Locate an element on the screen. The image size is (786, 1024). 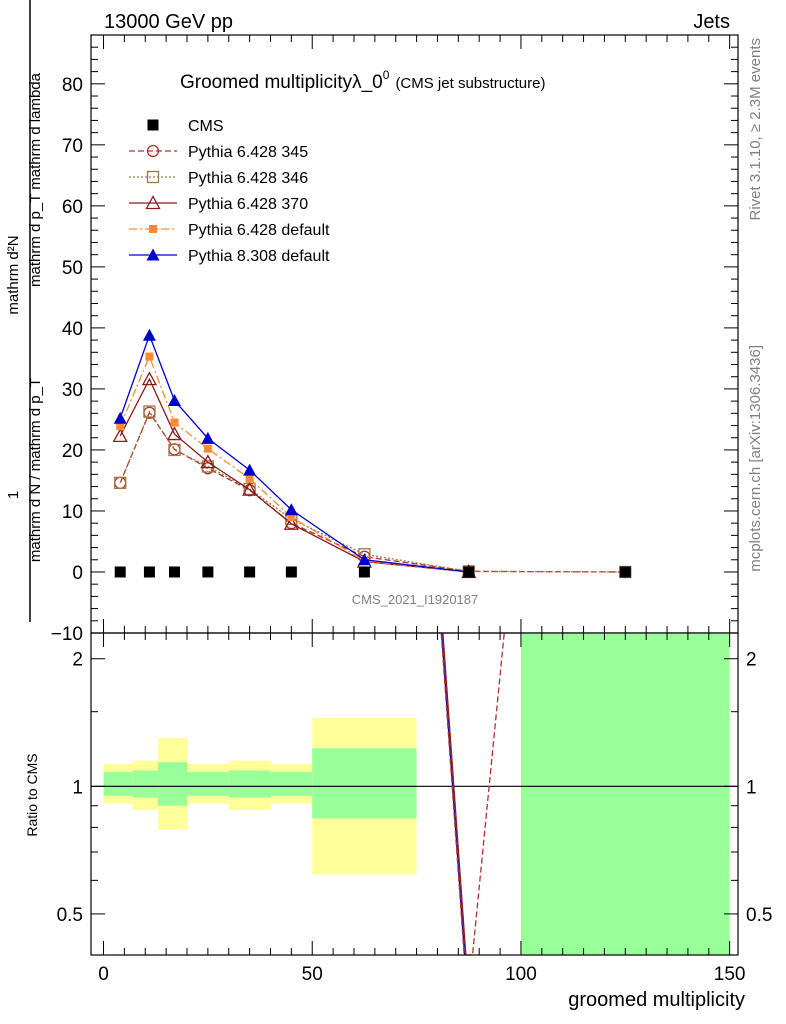
ylabel-denominator: mathrm d N / mathrm d p_T is located at coordinates (35, 470).